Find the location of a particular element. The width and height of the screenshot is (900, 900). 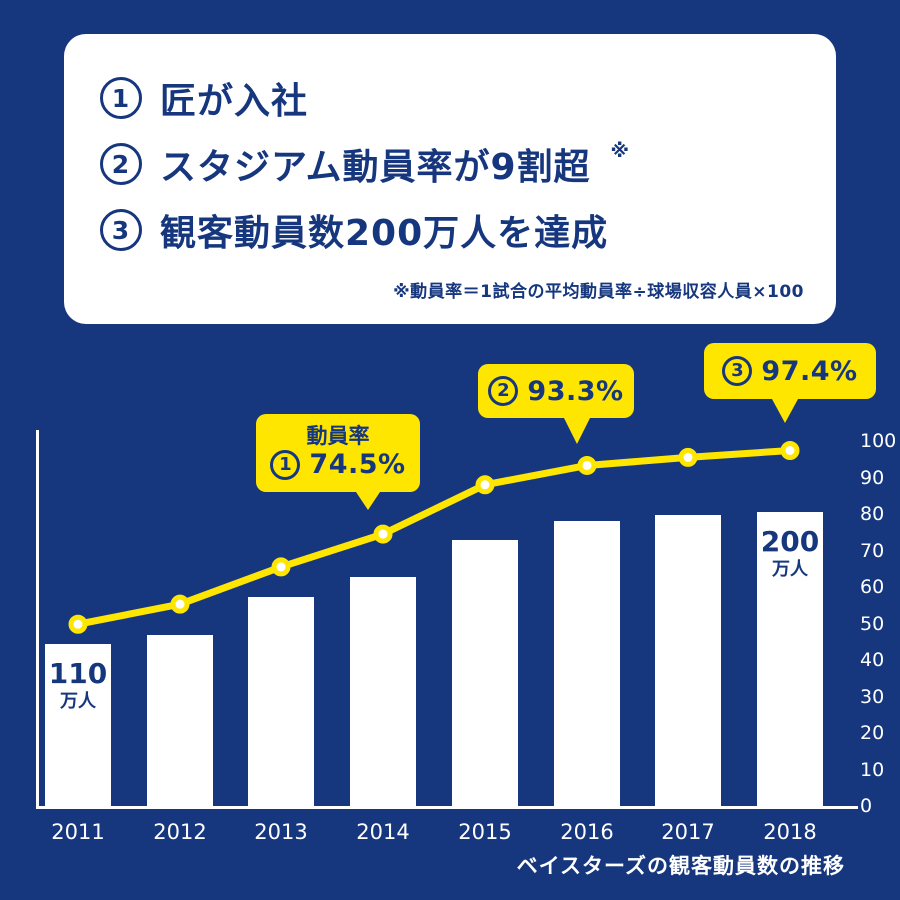

x-axis-label-2016: 2016 is located at coordinates (587, 832).